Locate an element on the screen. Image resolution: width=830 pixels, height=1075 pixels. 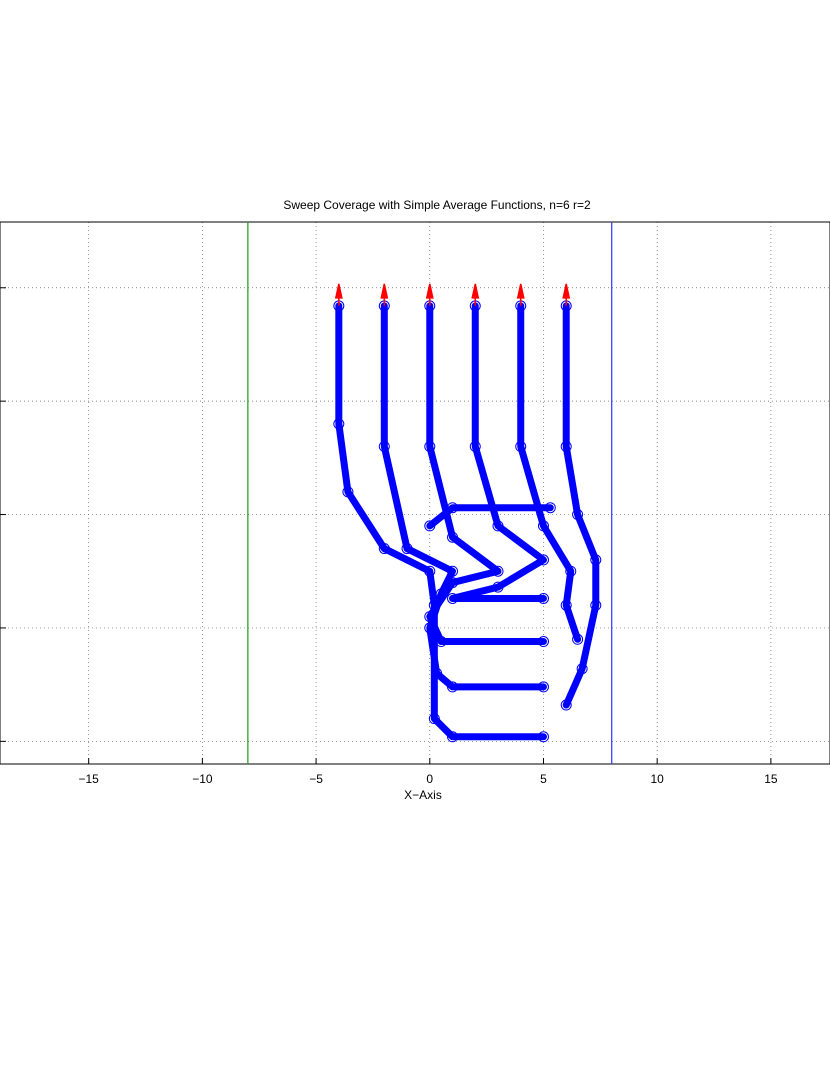
x-axis-label: X−Axis is located at coordinates (423, 795).